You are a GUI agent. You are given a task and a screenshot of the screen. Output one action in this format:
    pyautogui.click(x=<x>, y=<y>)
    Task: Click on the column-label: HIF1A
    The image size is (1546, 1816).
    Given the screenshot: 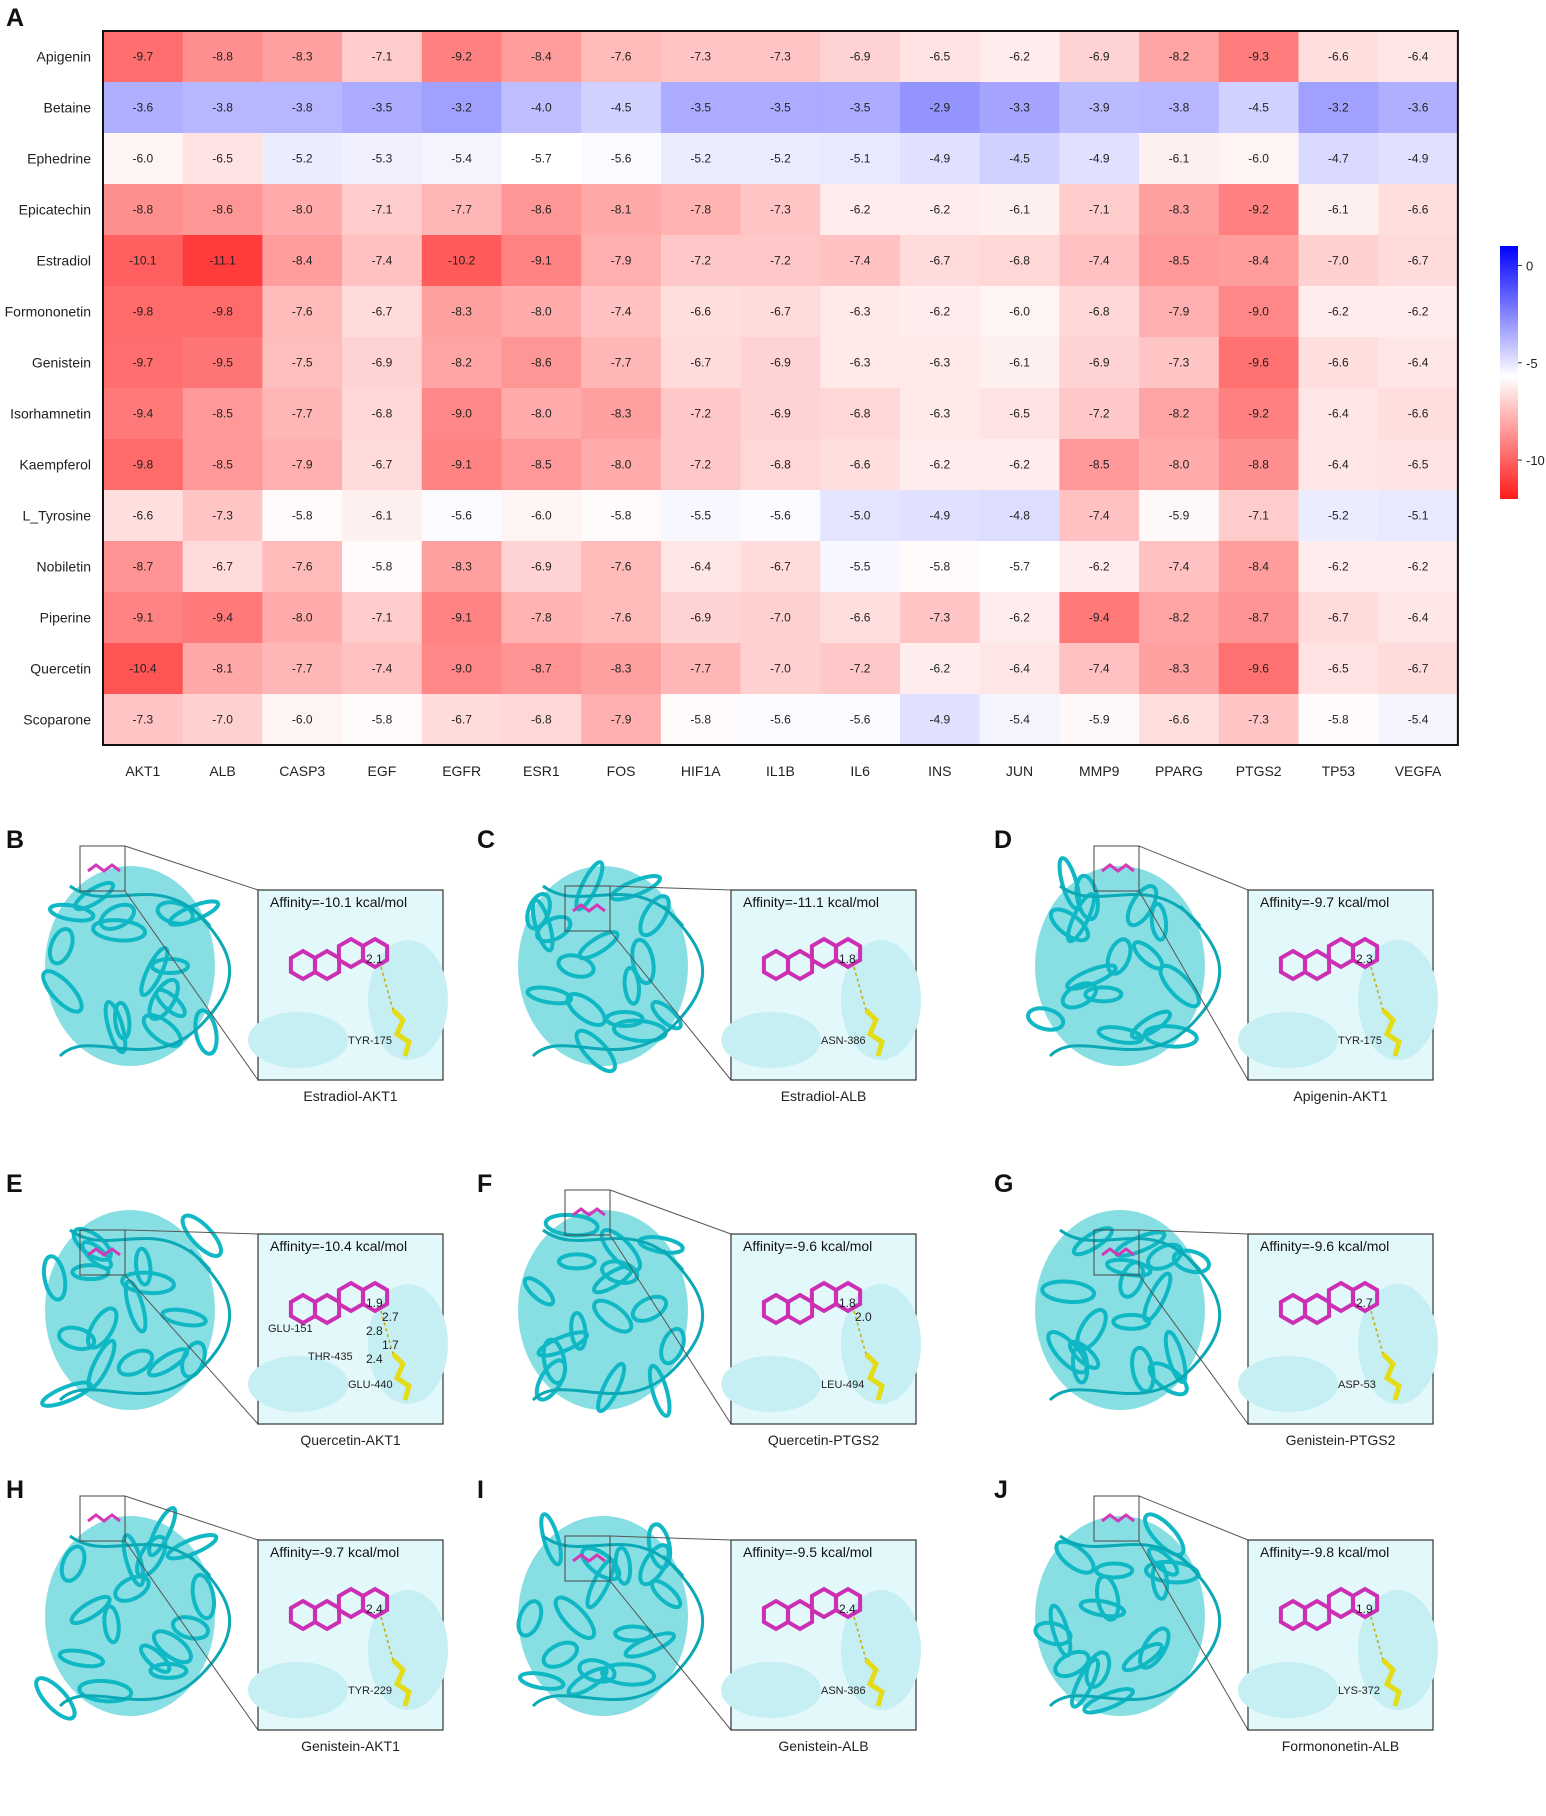 What is the action you would take?
    pyautogui.click(x=701, y=771)
    